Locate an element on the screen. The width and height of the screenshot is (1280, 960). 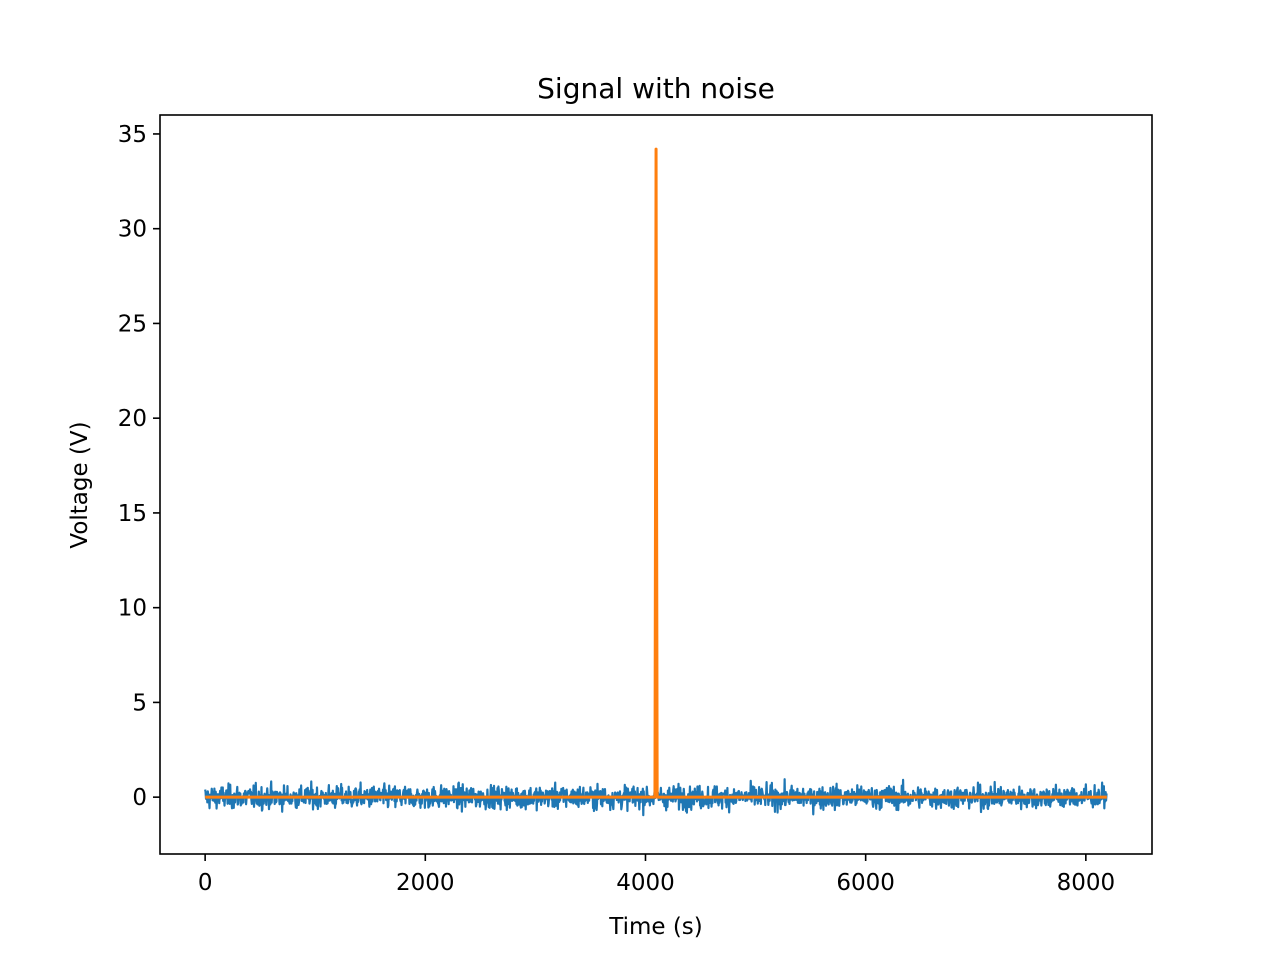
x-axis: 0 2000 4000 6000 8000 is located at coordinates (656, 875).